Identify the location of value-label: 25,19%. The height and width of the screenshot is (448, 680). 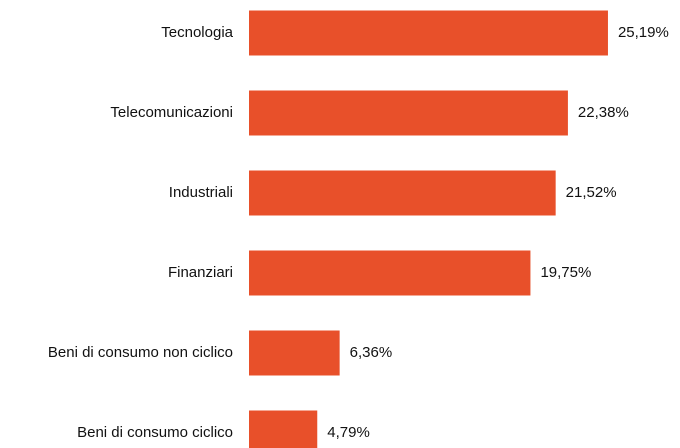
(643, 32).